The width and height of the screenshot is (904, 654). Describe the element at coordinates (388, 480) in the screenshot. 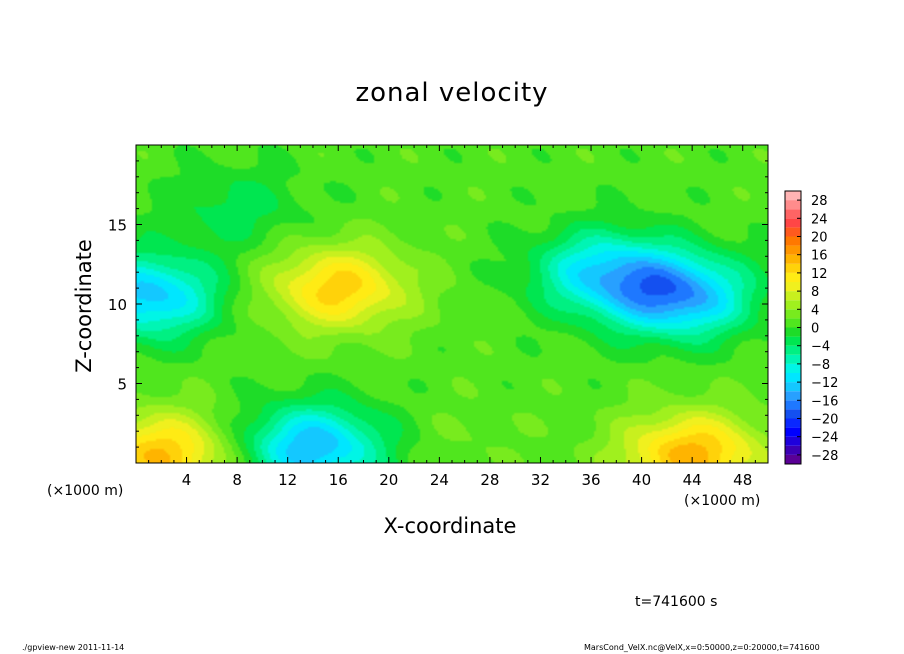

I see `x-tick-label: 20` at that location.